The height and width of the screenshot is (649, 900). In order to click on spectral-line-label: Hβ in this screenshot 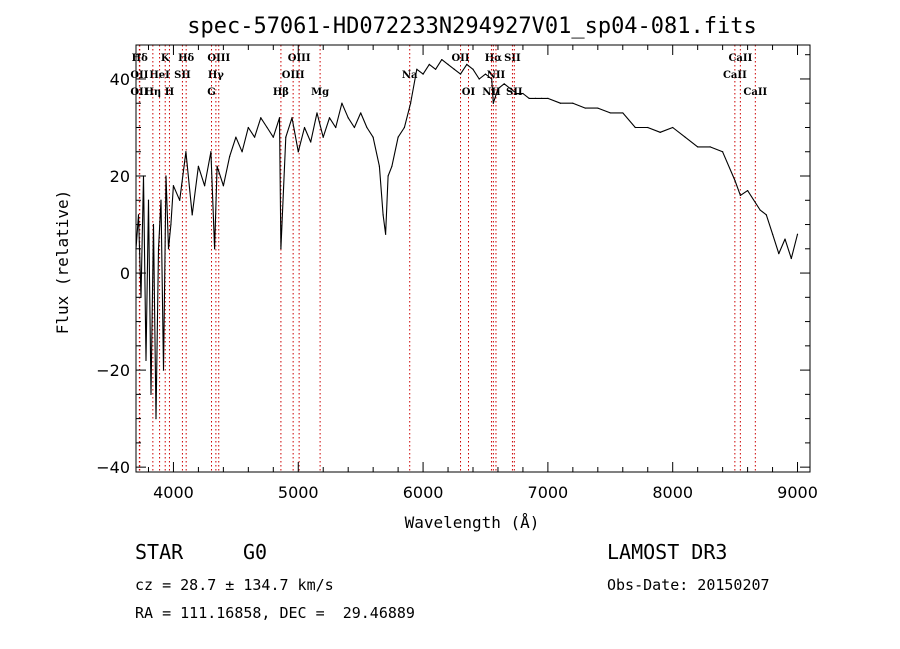, I will do `click(281, 92)`.